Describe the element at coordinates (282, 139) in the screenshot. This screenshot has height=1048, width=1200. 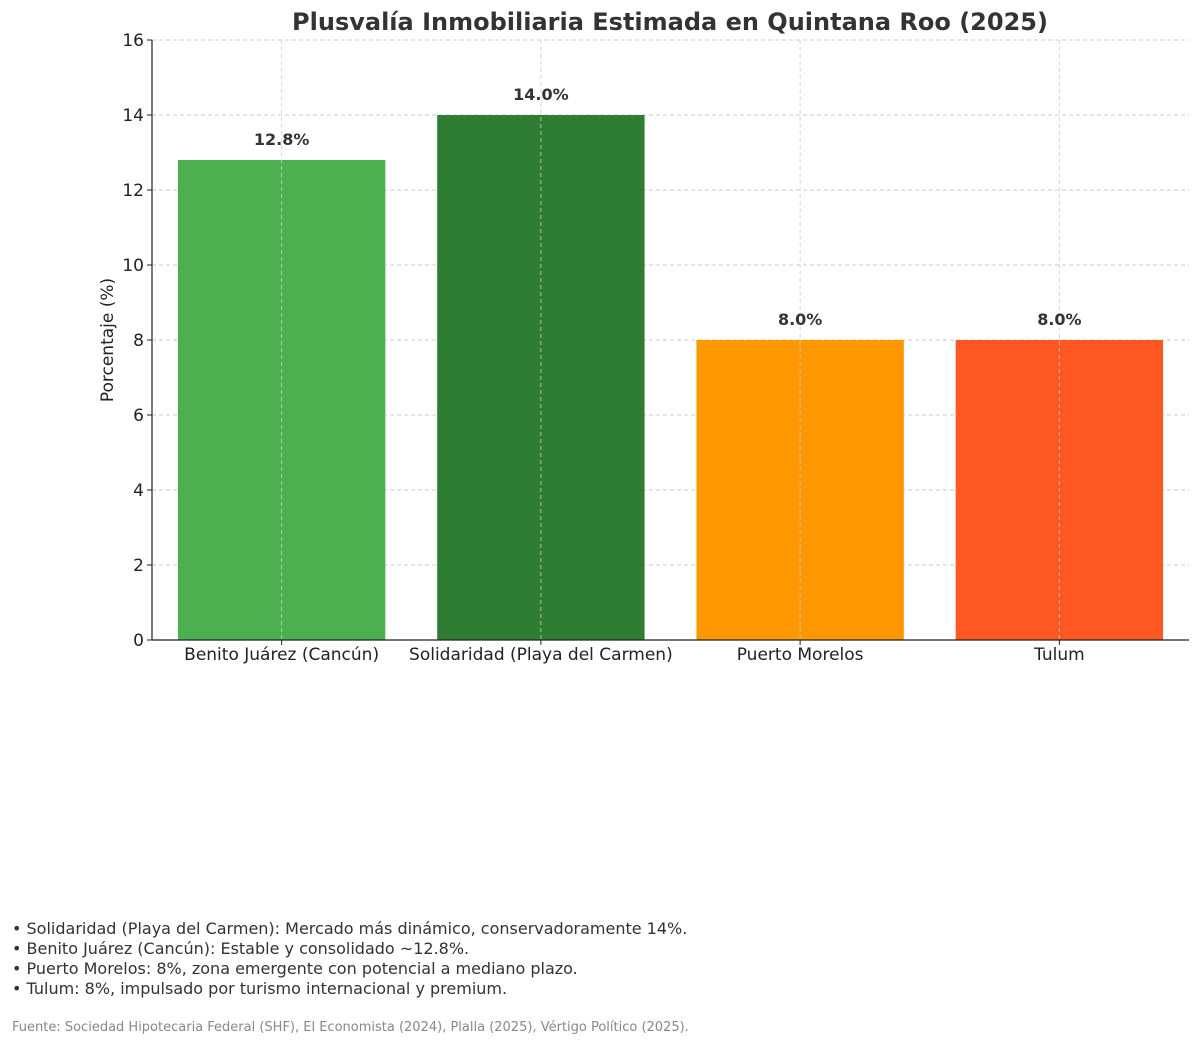
I see `data-label: 12.8%` at that location.